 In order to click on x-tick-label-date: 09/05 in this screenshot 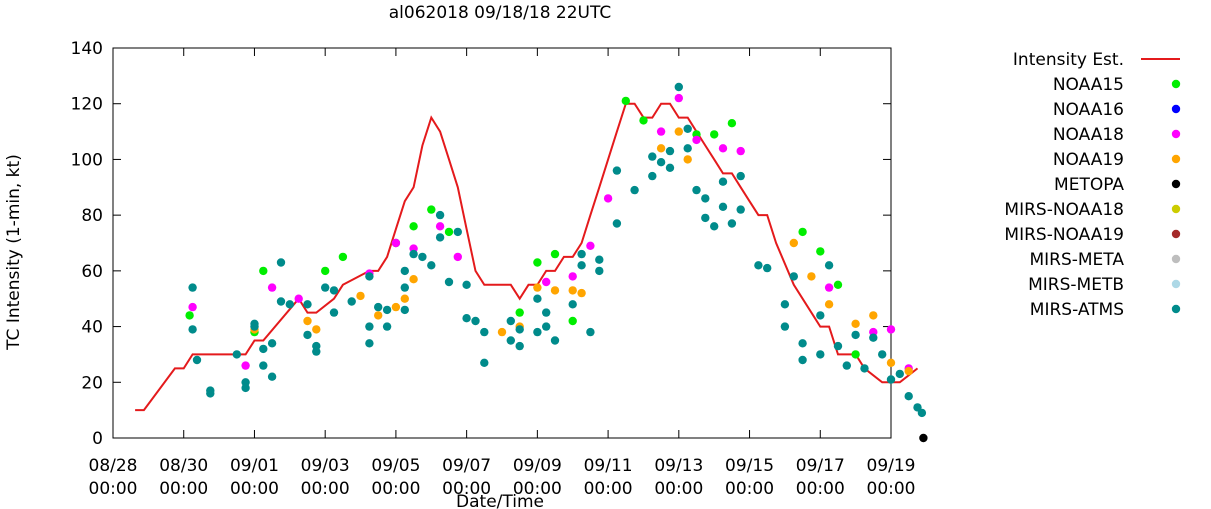, I will do `click(395, 466)`.